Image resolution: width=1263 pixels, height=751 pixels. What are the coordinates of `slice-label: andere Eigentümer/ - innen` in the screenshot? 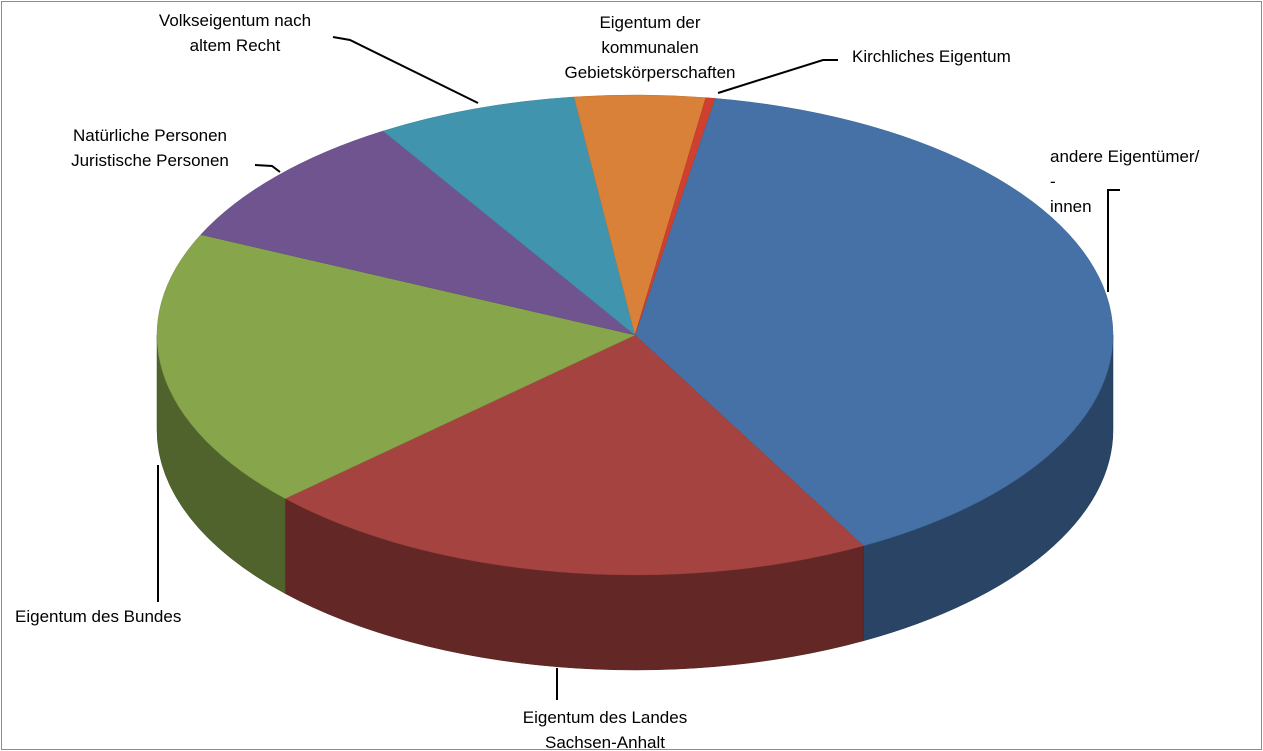 It's located at (1125, 181).